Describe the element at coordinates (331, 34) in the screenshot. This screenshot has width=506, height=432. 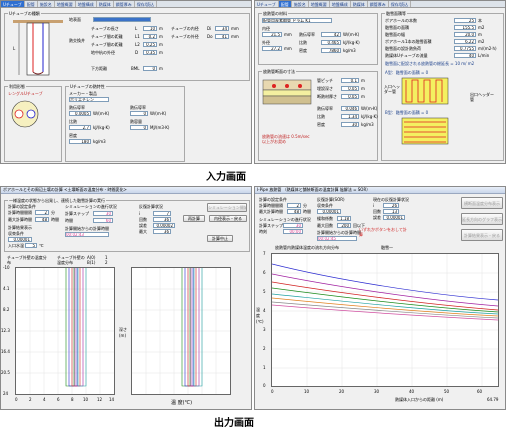
I see `pipe-conductivity-field: 42` at that location.